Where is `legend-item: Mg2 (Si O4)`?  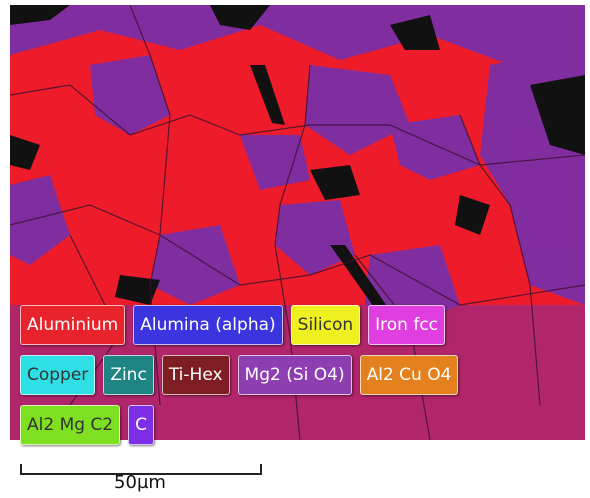
legend-item: Mg2 (Si O4) is located at coordinates (294, 375).